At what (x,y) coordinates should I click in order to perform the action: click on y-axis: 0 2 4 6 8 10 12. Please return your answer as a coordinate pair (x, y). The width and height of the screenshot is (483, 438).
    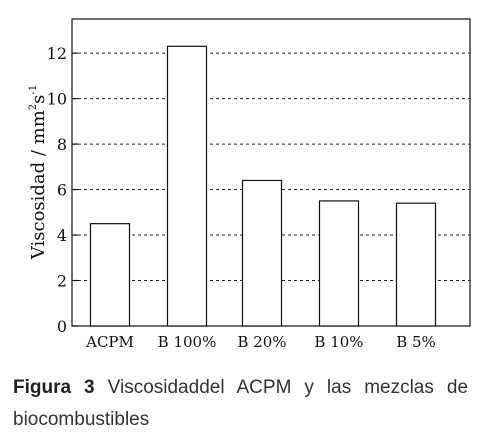
    Looking at the image, I should click on (62, 190).